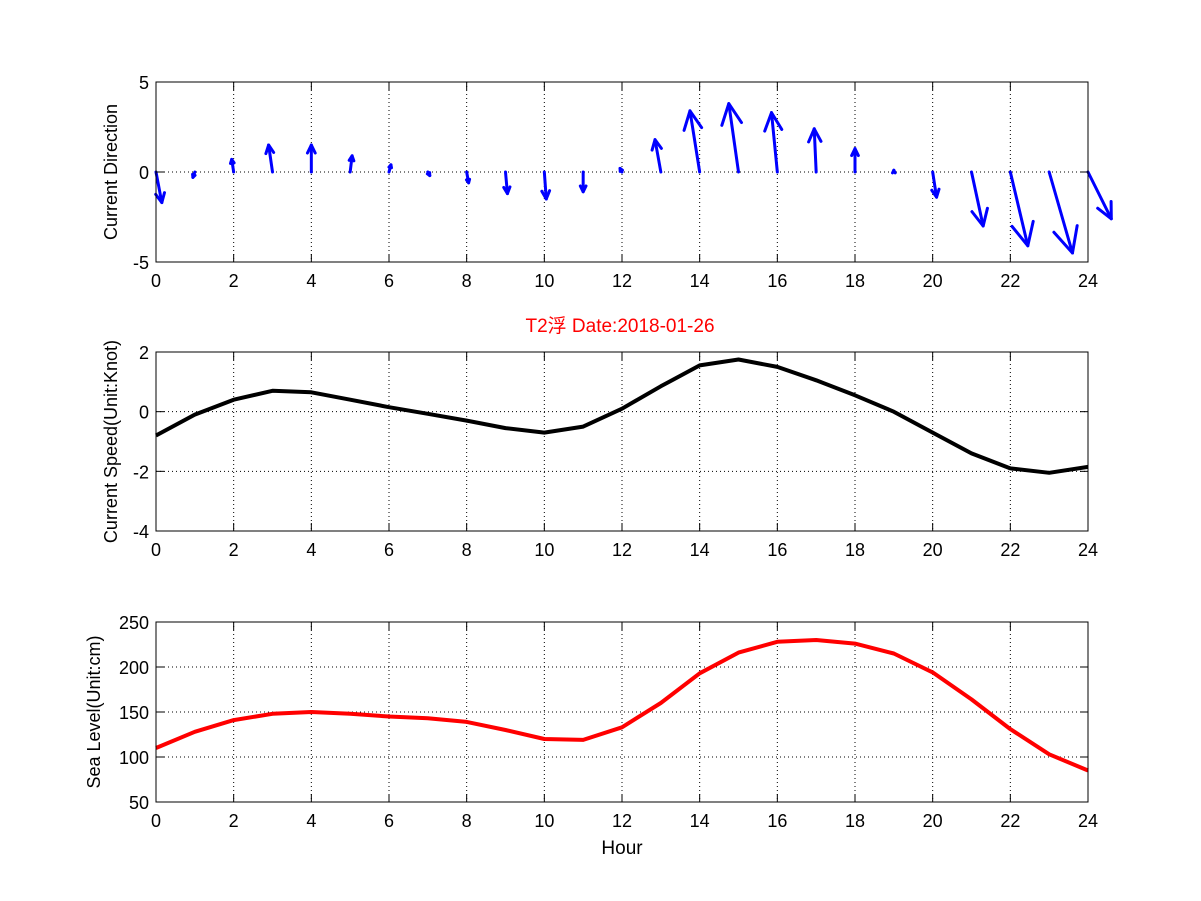  I want to click on y-tick-label: -5, so click(141, 263).